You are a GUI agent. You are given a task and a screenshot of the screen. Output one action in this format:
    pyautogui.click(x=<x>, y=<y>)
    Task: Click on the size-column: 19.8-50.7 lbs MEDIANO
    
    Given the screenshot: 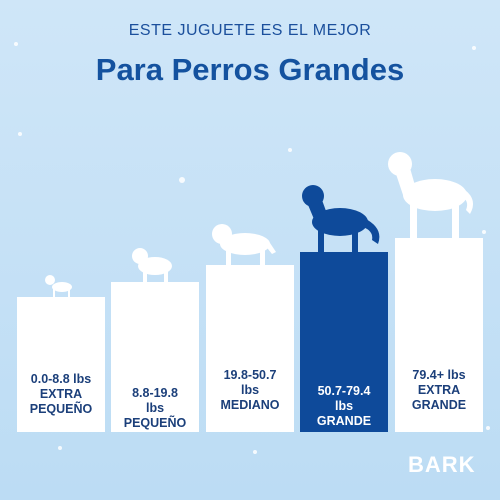 What is the action you would take?
    pyautogui.click(x=250, y=348)
    